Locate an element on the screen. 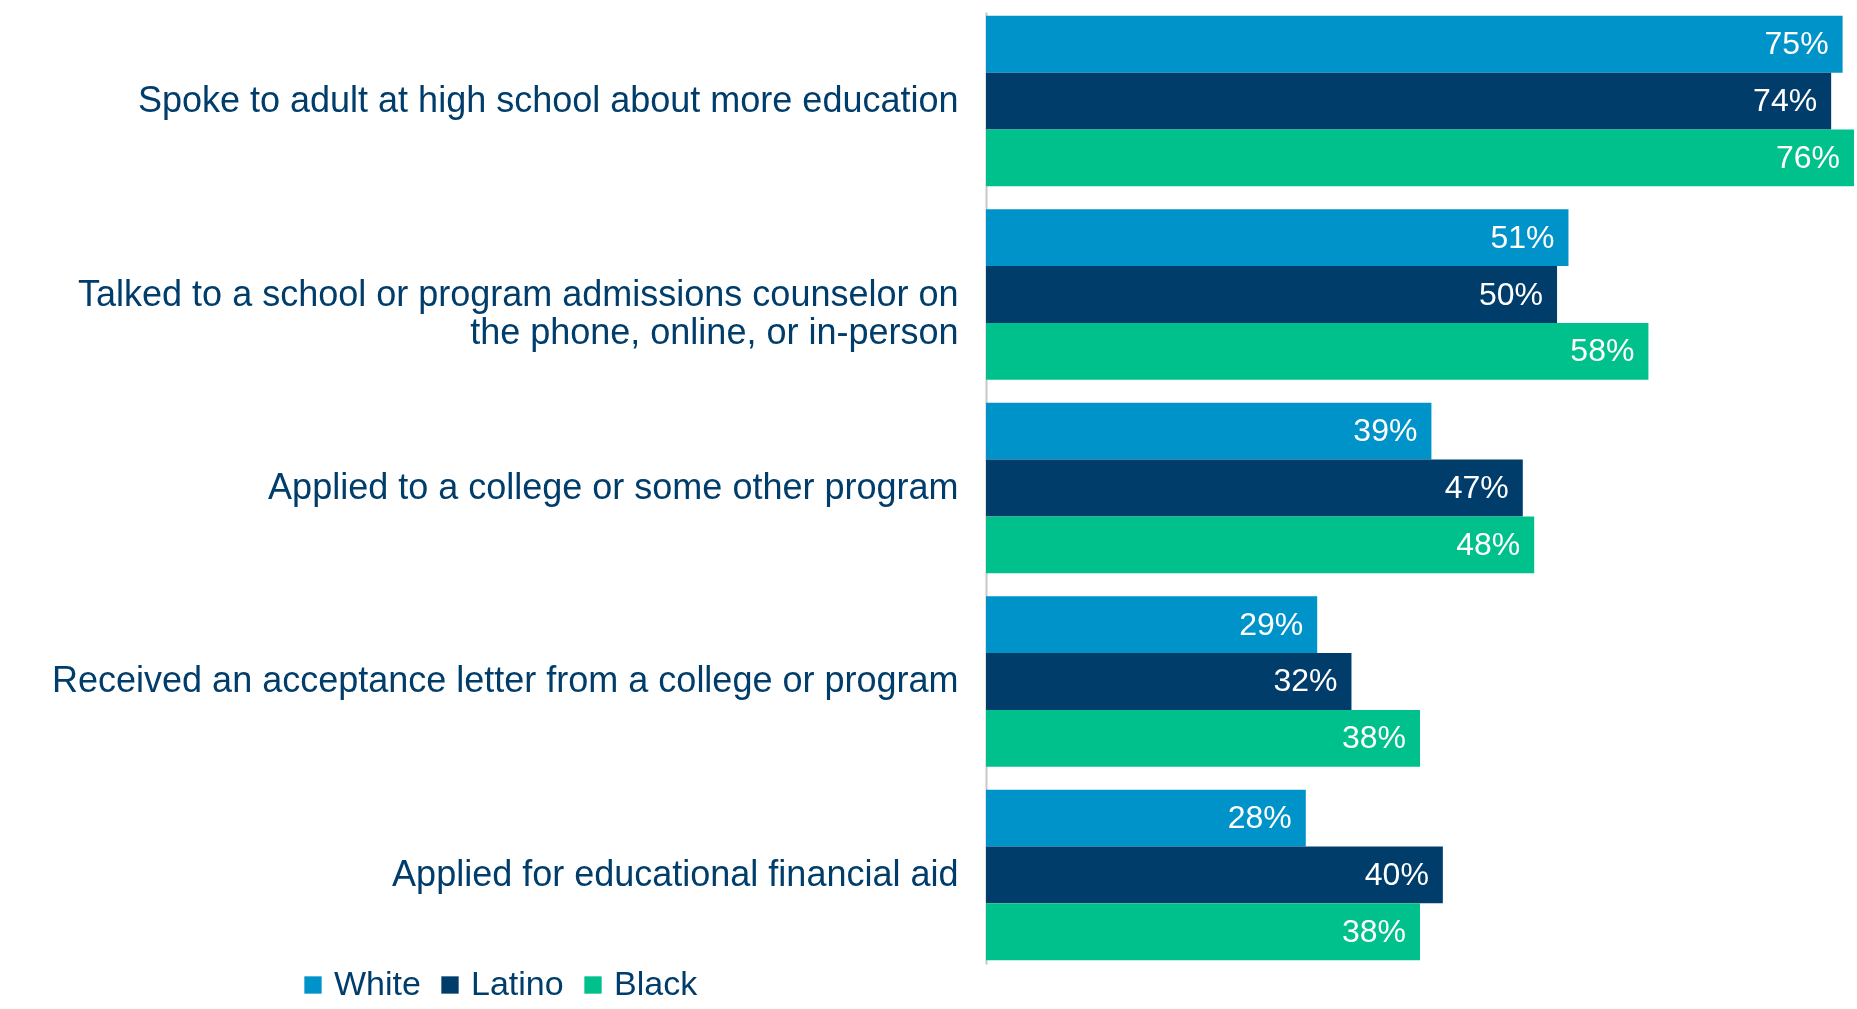 The height and width of the screenshot is (1009, 1857). data-label: 48% is located at coordinates (1488, 543).